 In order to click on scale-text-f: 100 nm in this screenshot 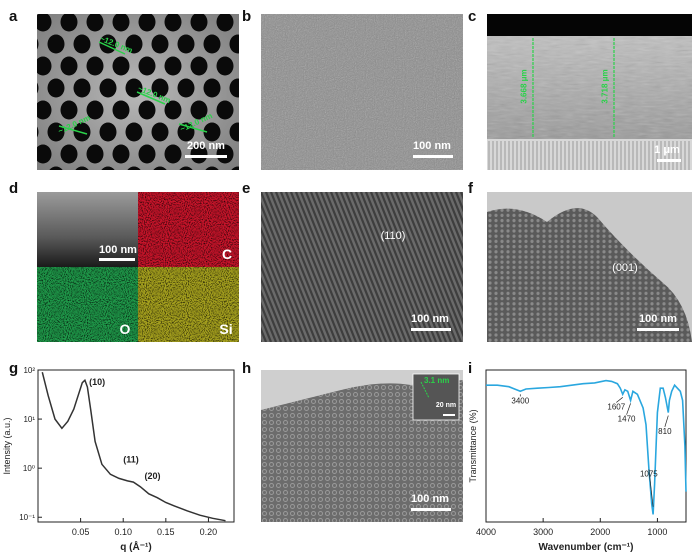, I will do `click(658, 319)`.